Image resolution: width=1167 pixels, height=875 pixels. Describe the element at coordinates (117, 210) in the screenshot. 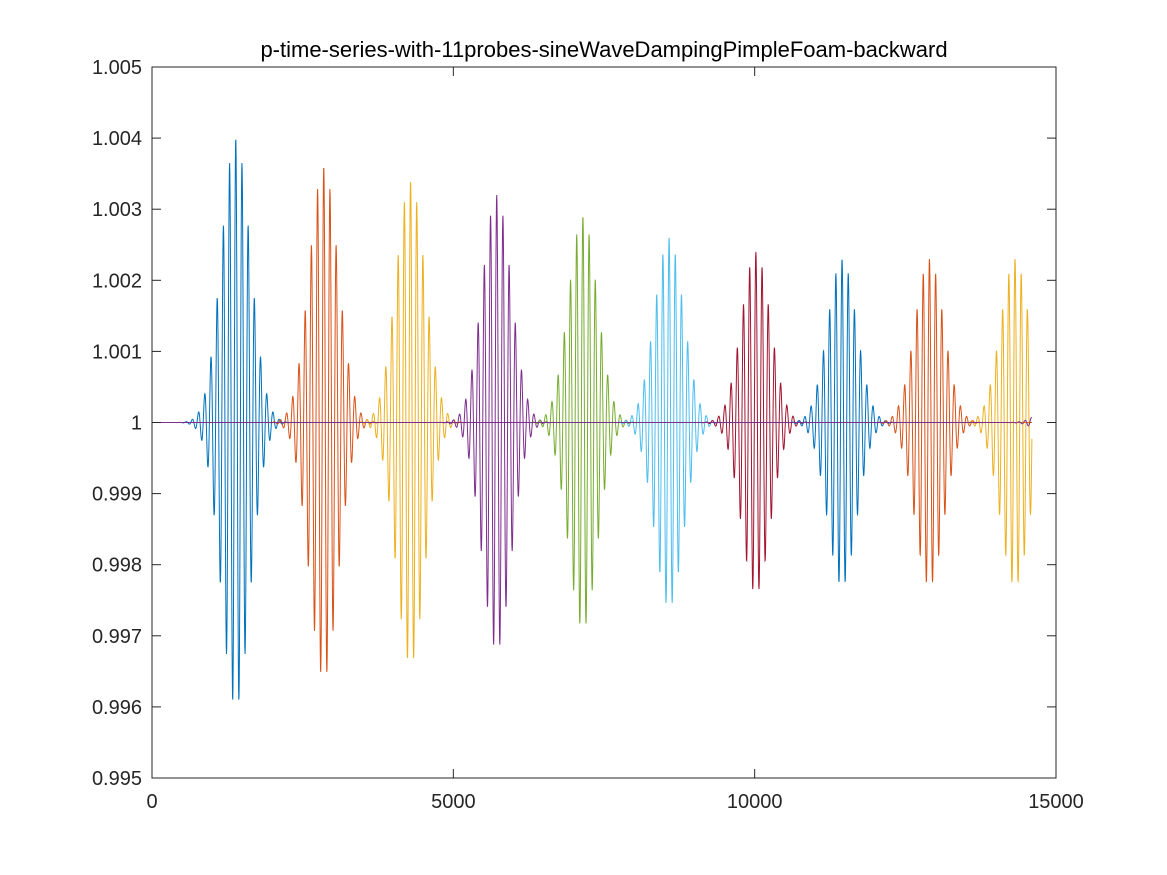

I see `y-tick-label: 1.003` at that location.